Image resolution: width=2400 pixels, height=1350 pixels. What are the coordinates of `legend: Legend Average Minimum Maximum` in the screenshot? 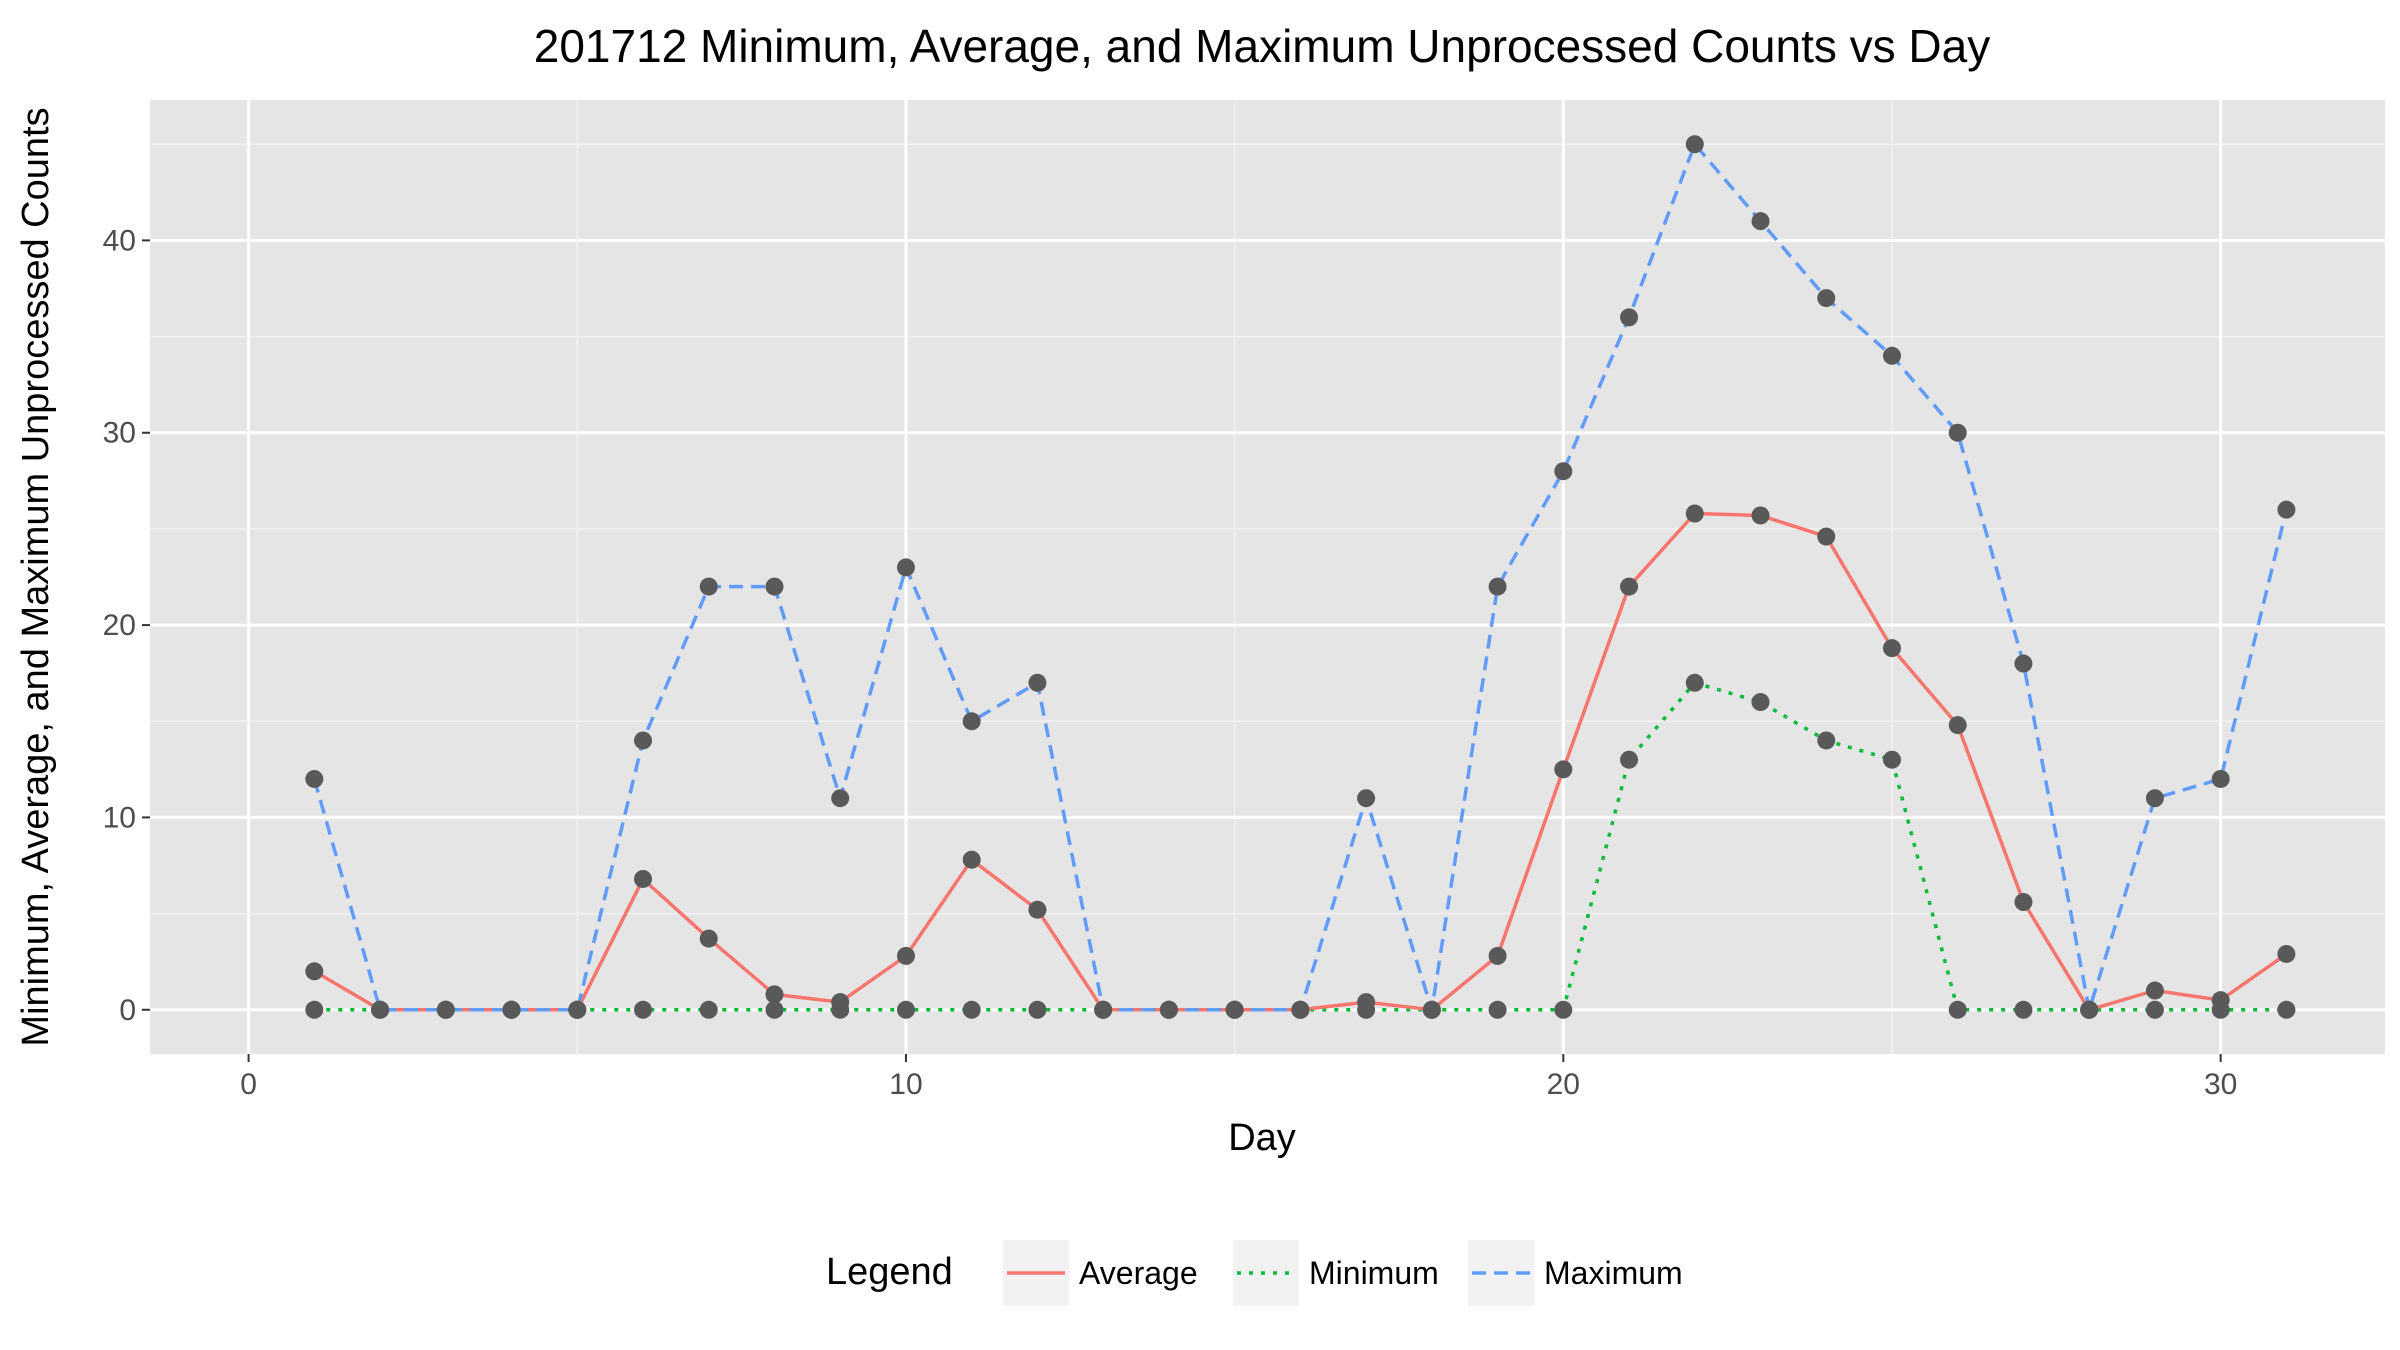 It's located at (1254, 1273).